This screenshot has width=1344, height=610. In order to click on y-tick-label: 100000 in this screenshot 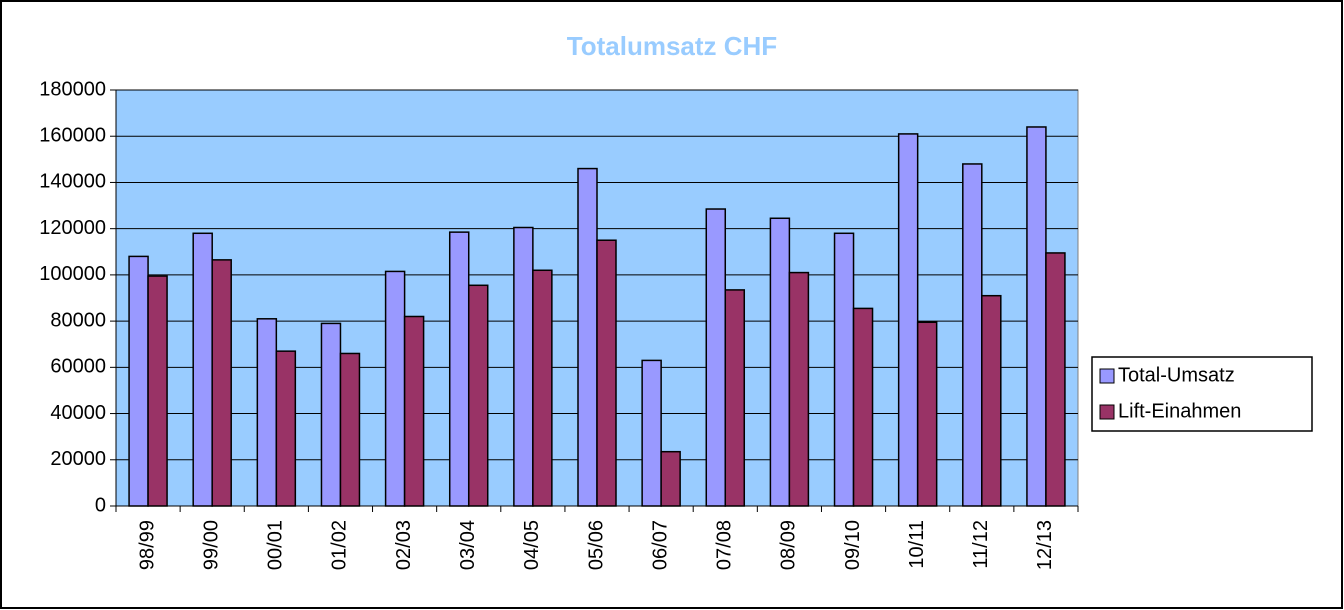, I will do `click(72, 274)`.